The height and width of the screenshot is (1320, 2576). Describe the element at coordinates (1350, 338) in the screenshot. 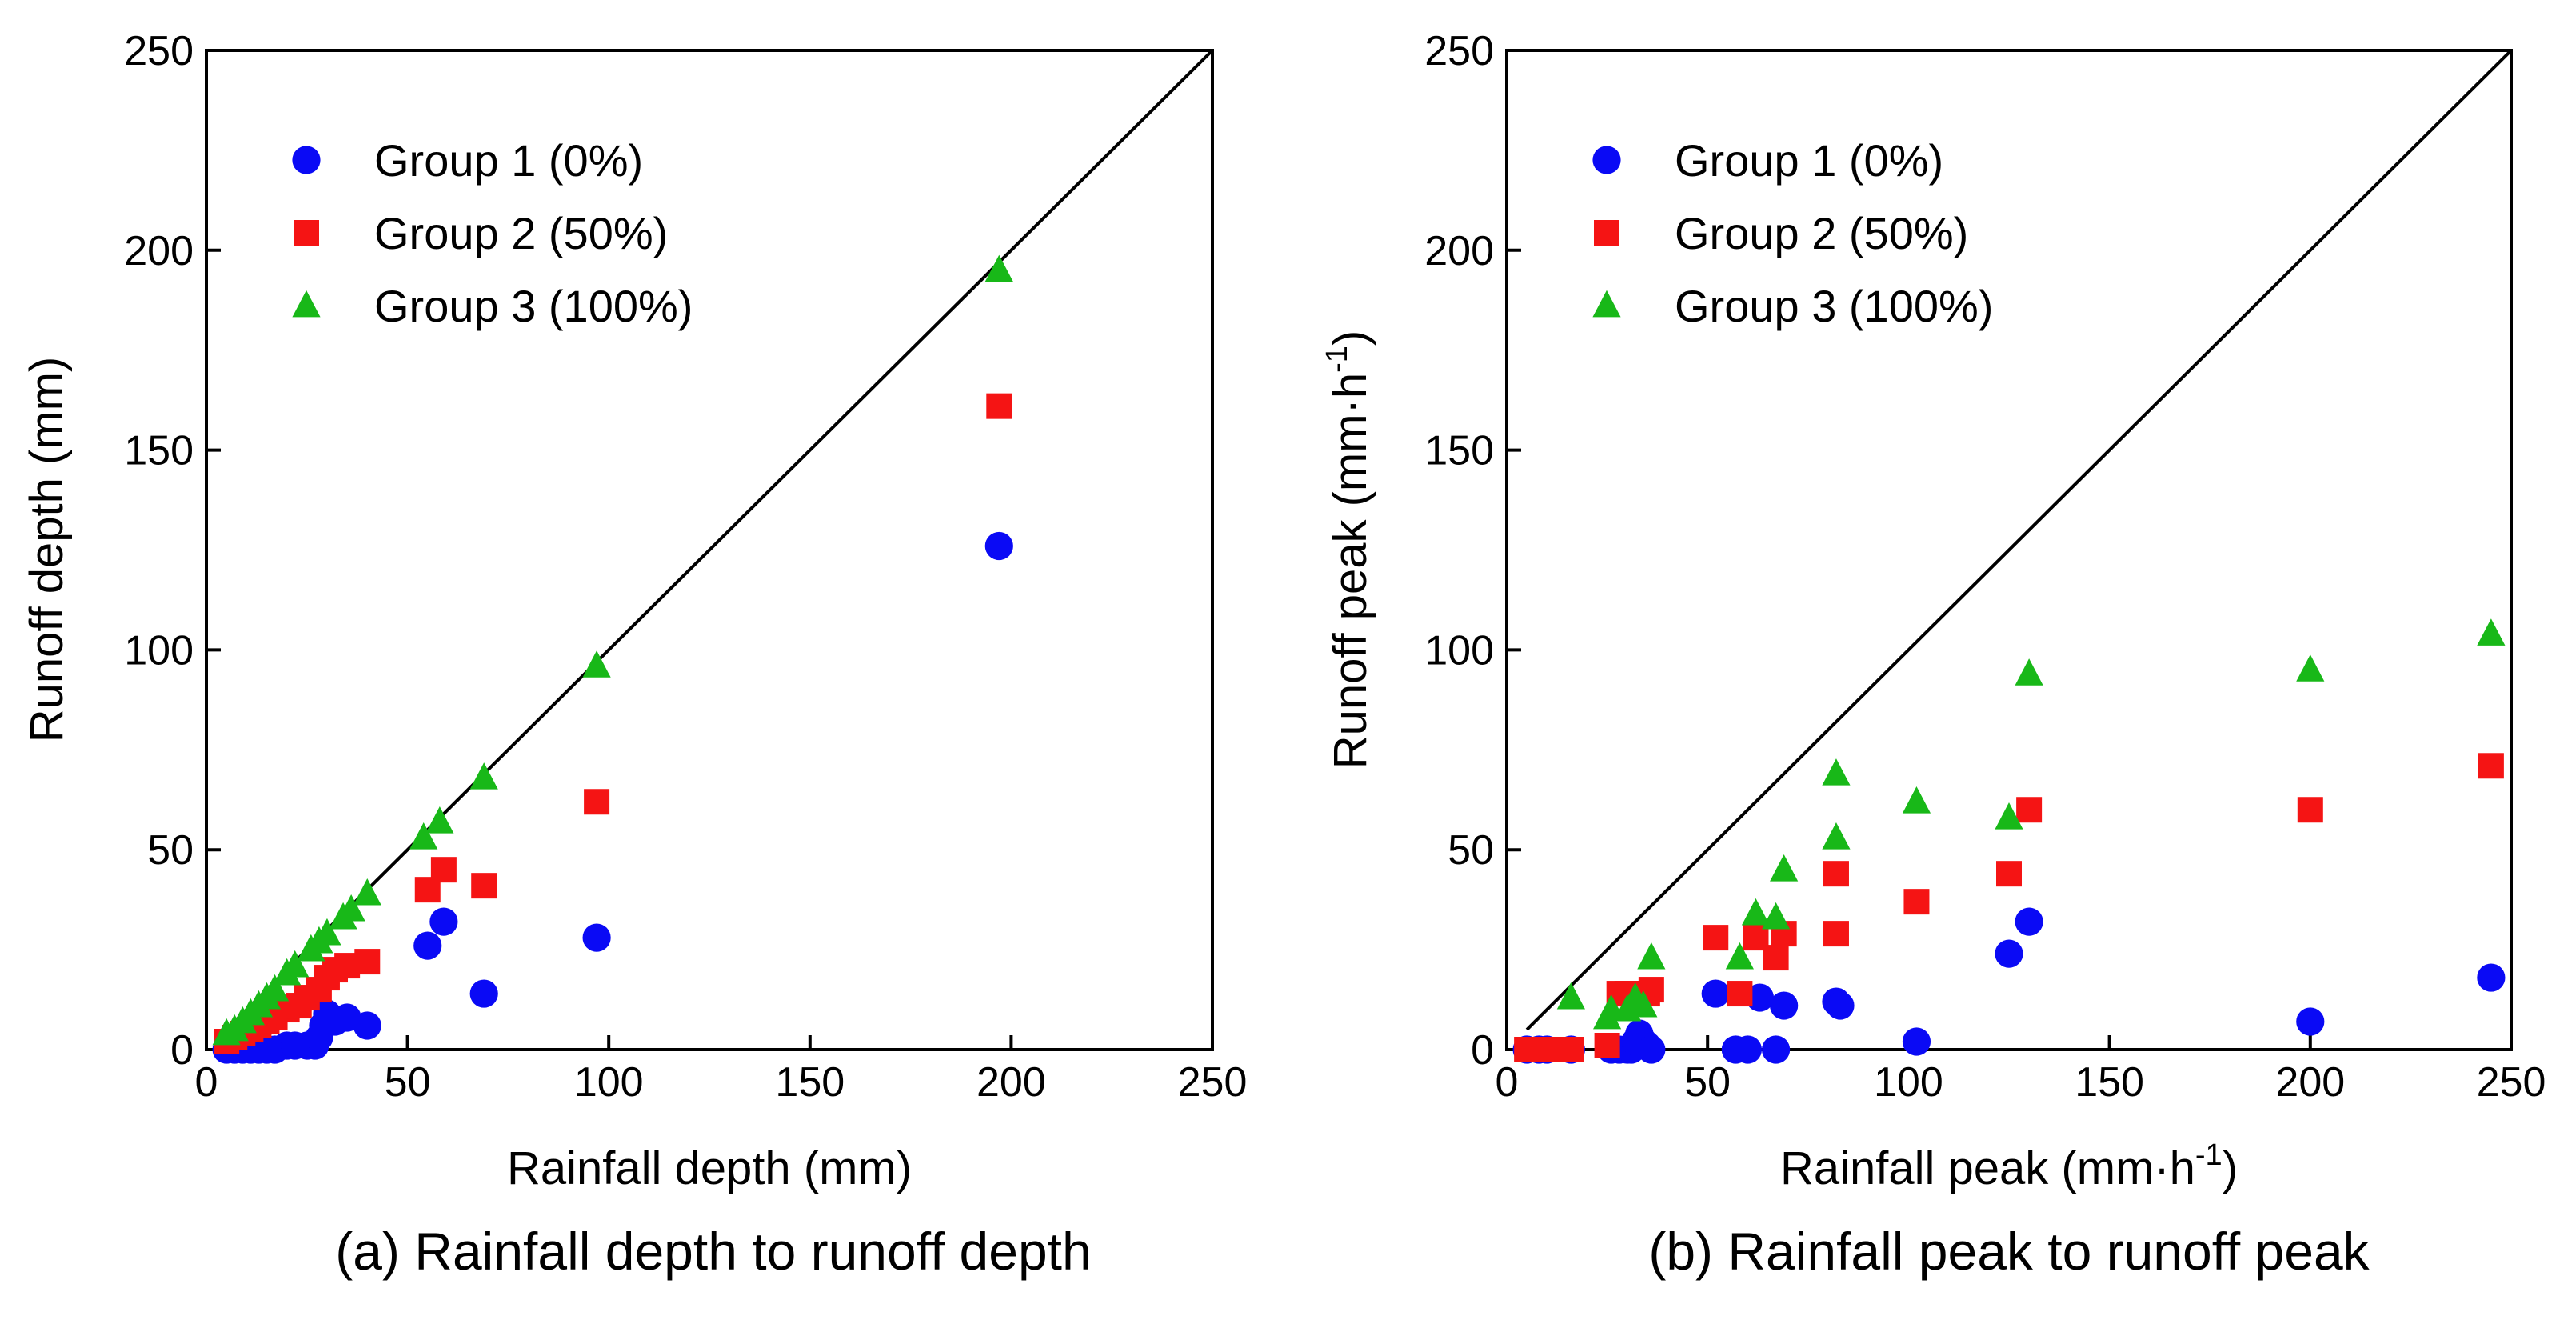

I see `panel-b-y-axis-label-tail: )` at that location.